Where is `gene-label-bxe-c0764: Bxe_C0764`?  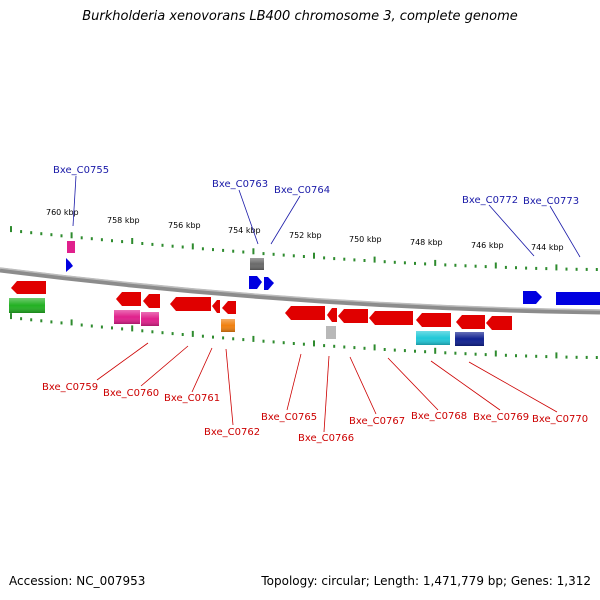 gene-label-bxe-c0764: Bxe_C0764 is located at coordinates (302, 190).